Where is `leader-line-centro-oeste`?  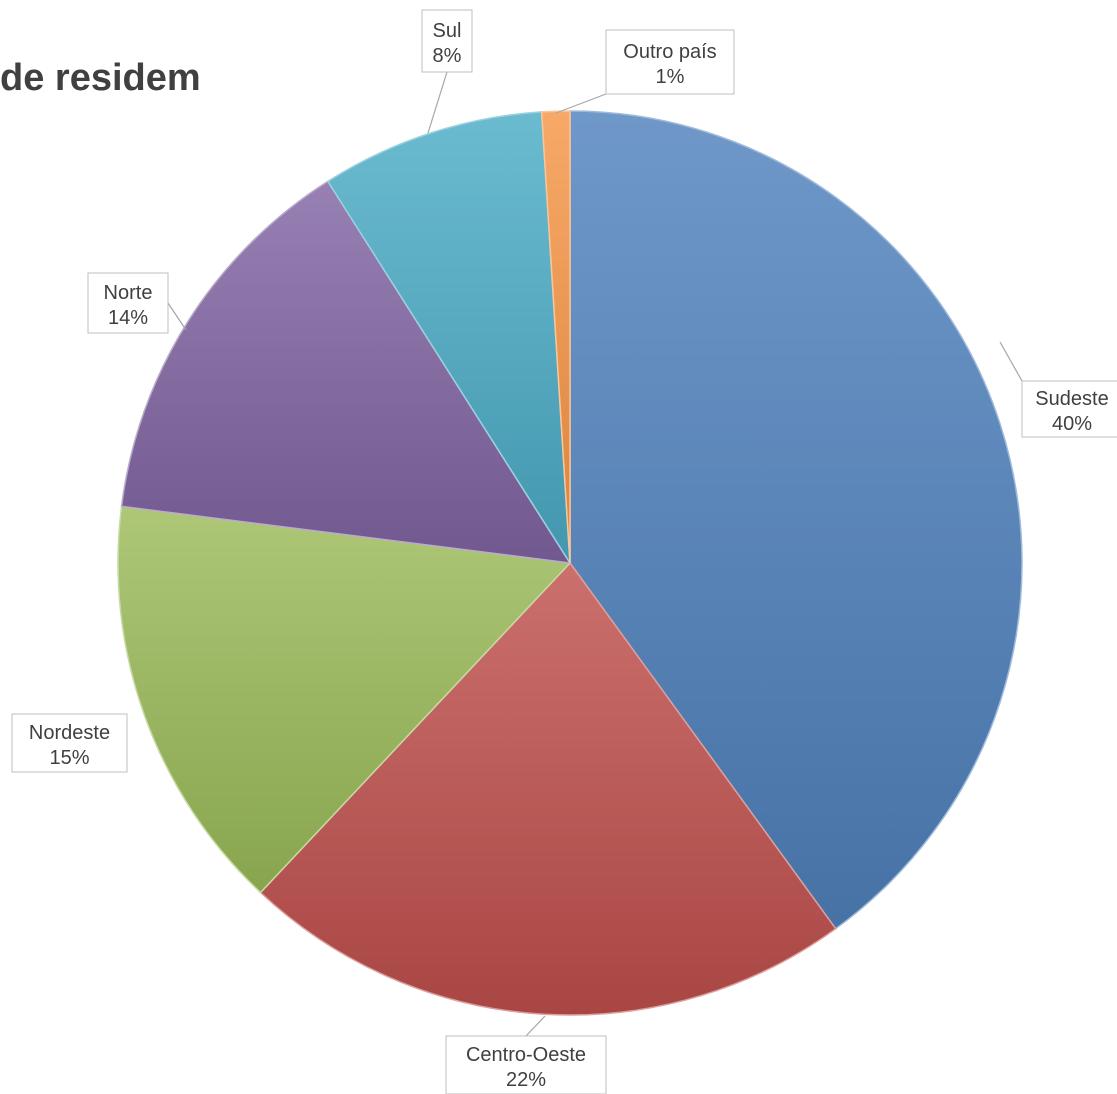 leader-line-centro-oeste is located at coordinates (535, 1026).